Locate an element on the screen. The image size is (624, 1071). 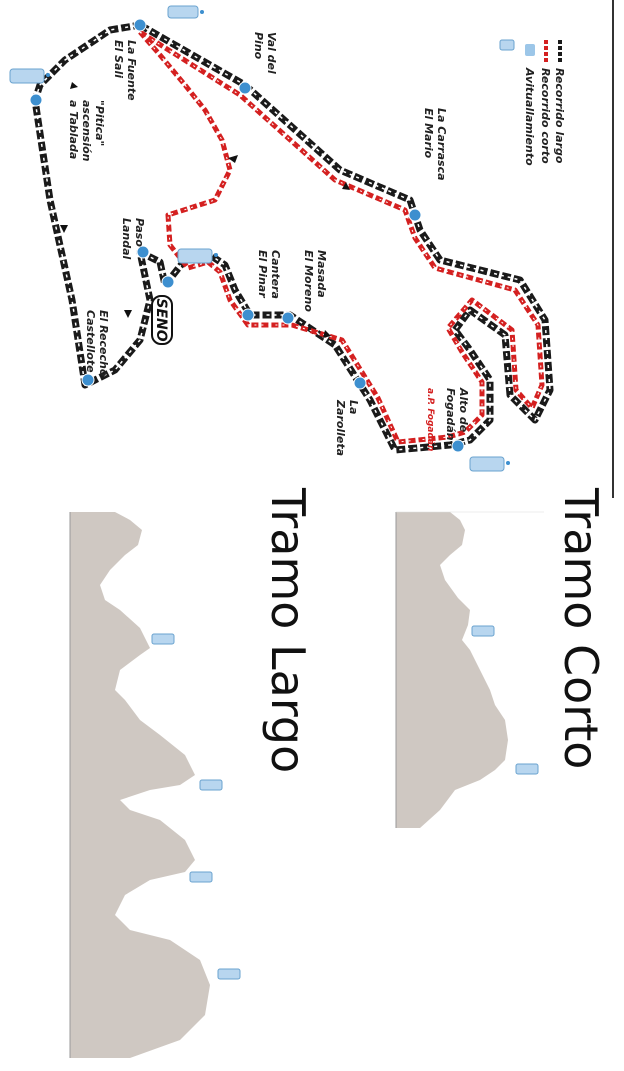
aid-point-masada is located at coordinates (288, 318).